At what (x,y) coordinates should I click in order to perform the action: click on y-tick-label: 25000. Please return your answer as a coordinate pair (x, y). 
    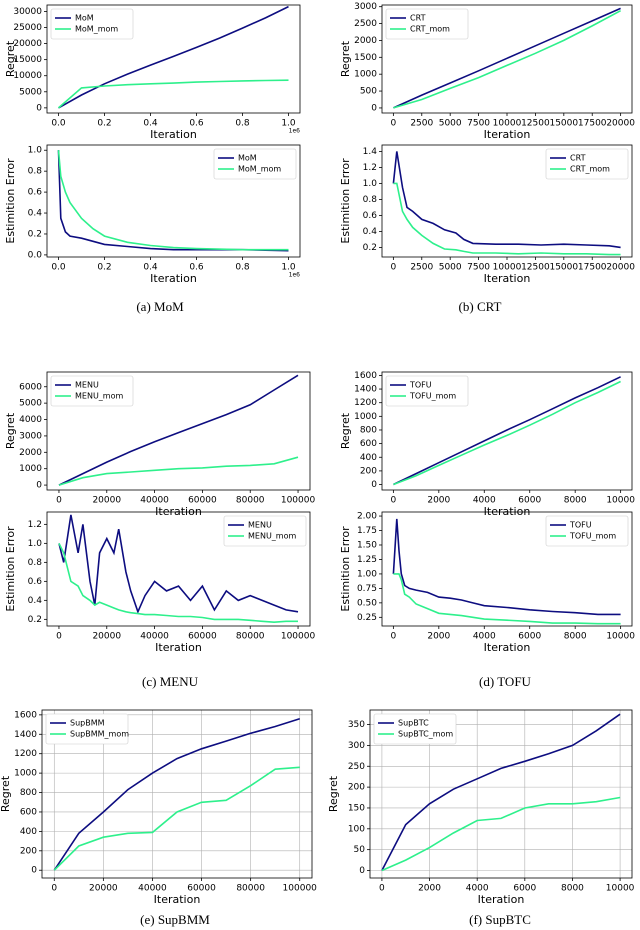
    Looking at the image, I should click on (27, 28).